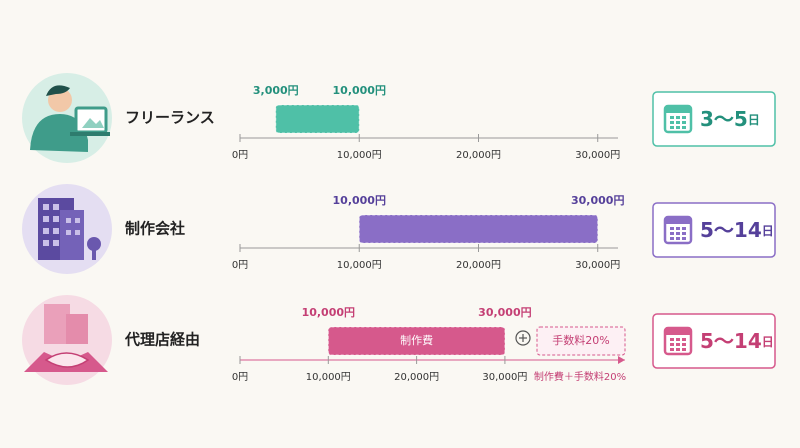 The height and width of the screenshot is (448, 800). I want to click on fee-box, so click(581, 341).